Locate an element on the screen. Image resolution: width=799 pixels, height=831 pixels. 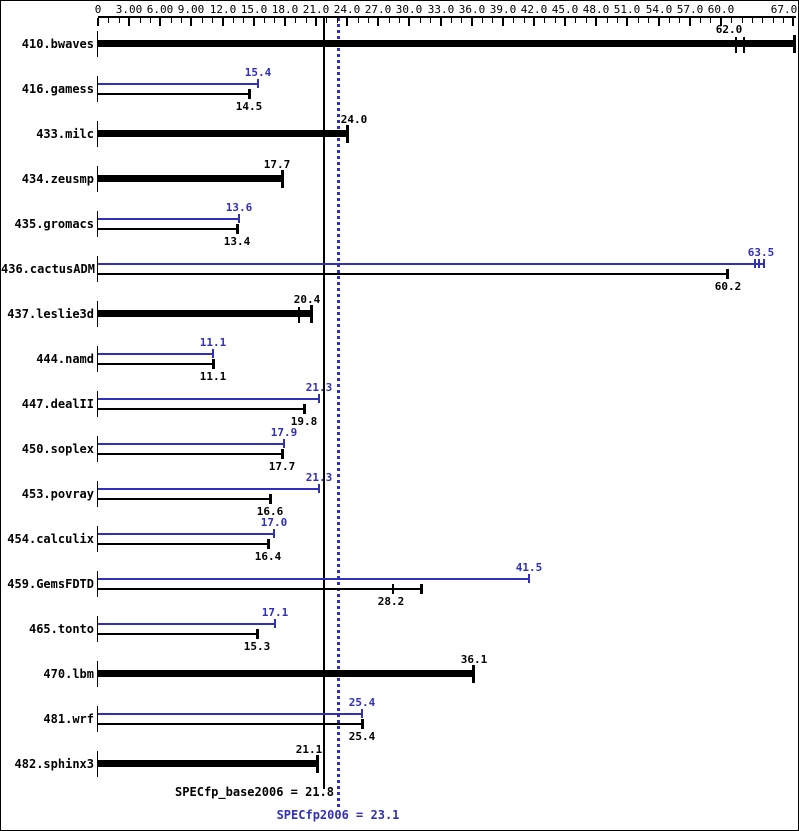
benchmark-label: 410.bwaves is located at coordinates (57, 44).